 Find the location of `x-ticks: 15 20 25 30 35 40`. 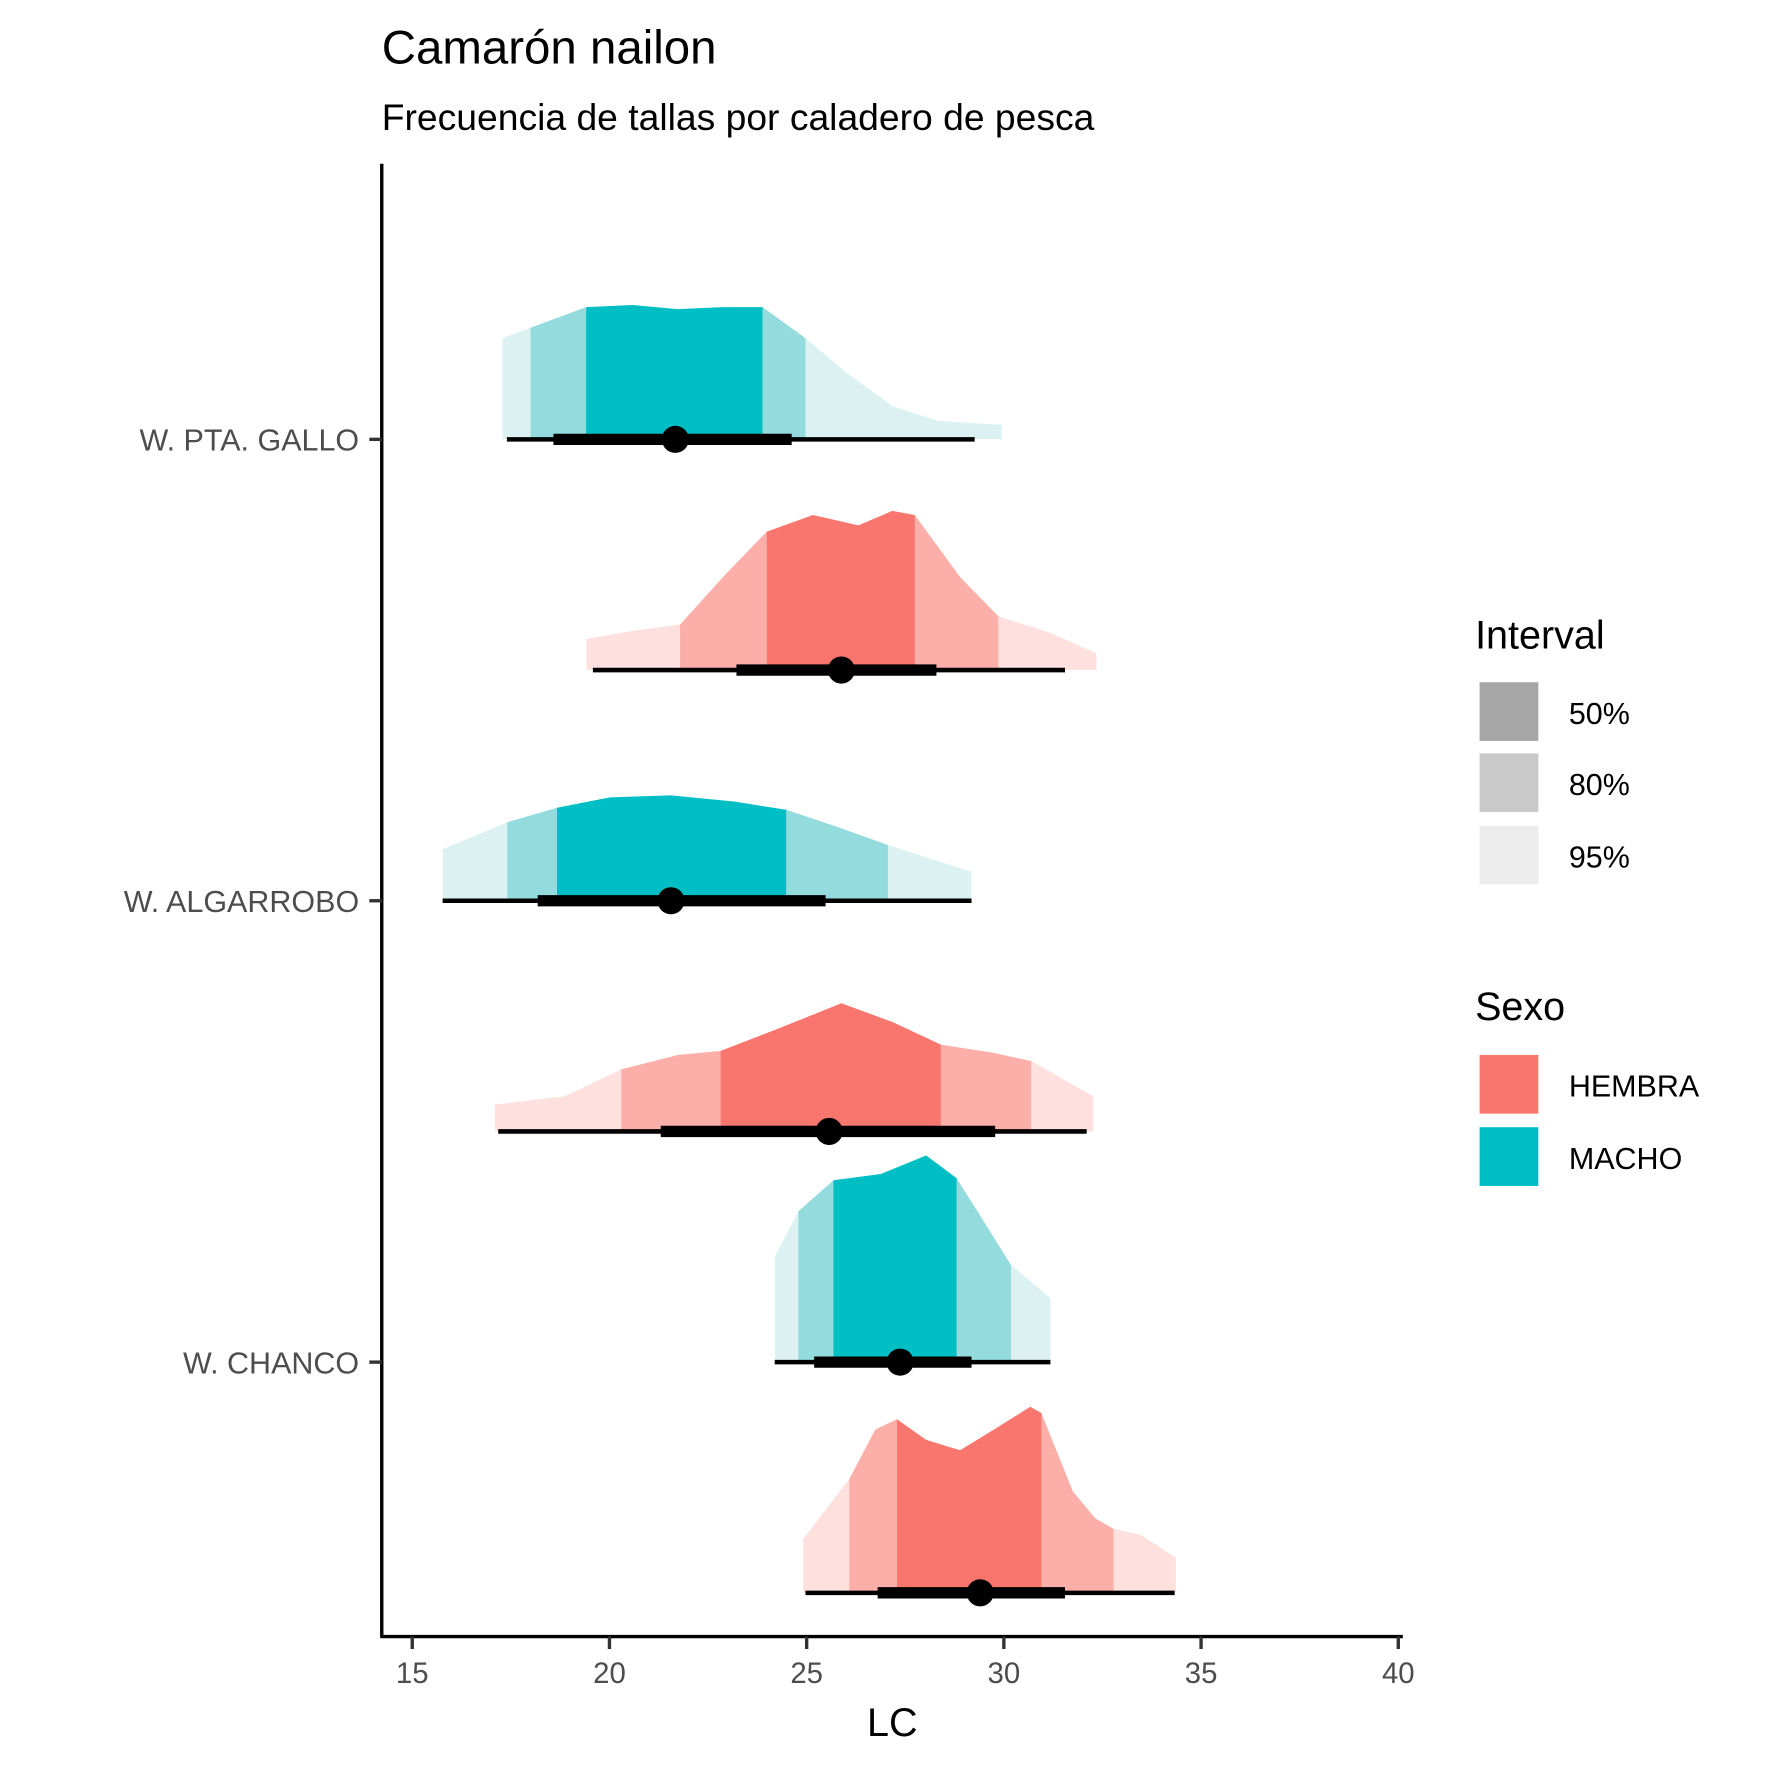

x-ticks: 15 20 25 30 35 40 is located at coordinates (905, 1663).